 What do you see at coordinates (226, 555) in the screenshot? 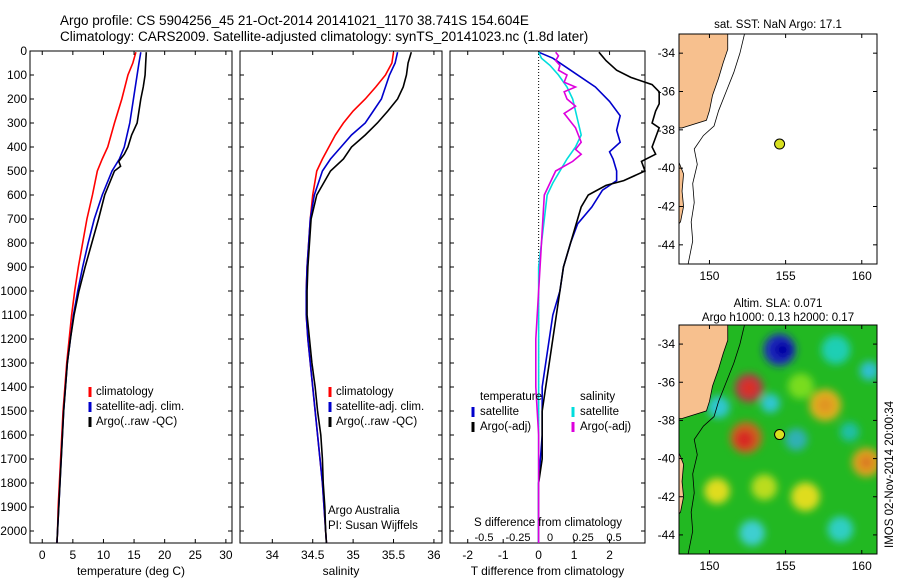
I see `x-tick-label: 30` at bounding box center [226, 555].